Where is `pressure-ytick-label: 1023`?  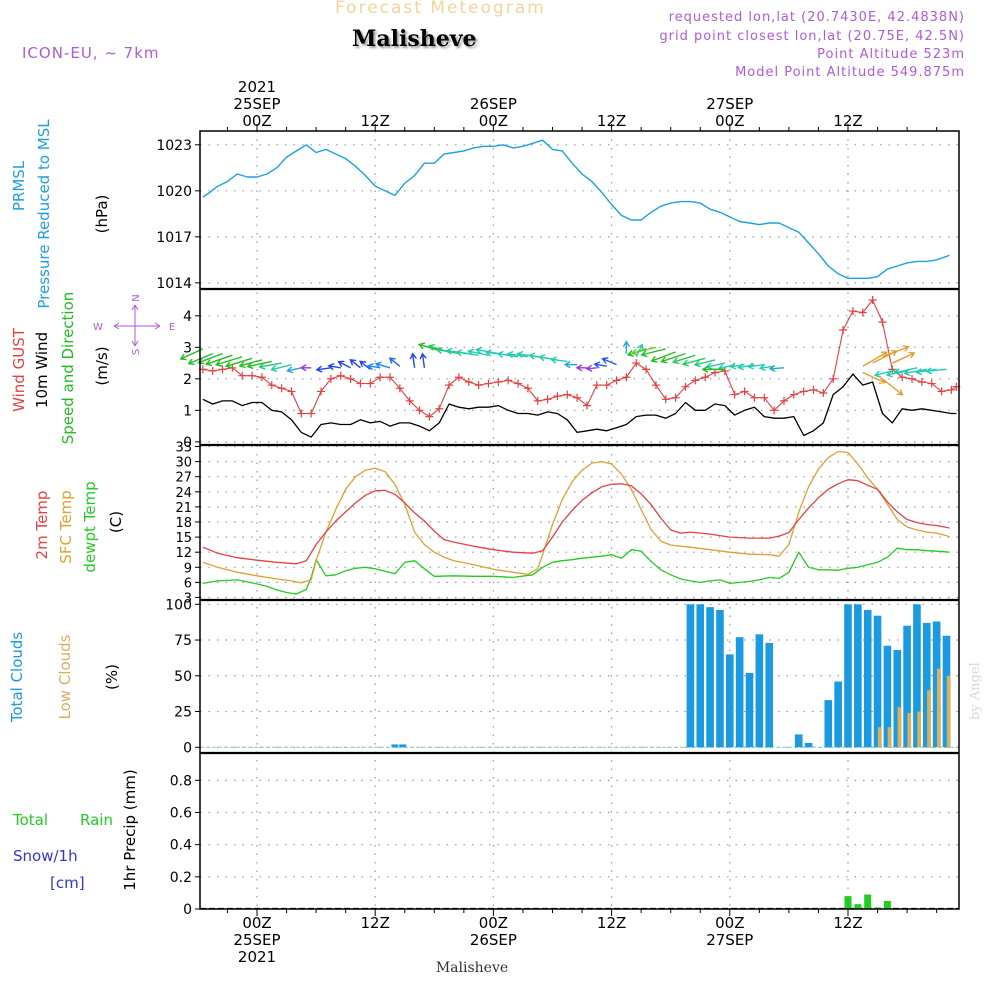 pressure-ytick-label: 1023 is located at coordinates (174, 146).